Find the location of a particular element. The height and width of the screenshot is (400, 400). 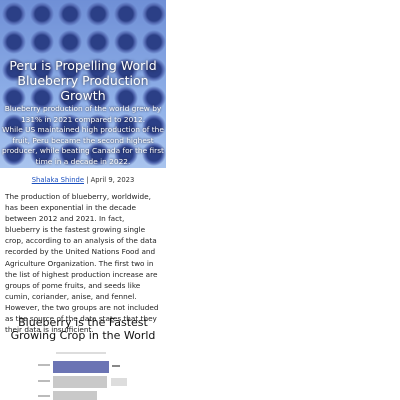

author-link: Shalaka Shinde is located at coordinates (58, 180).